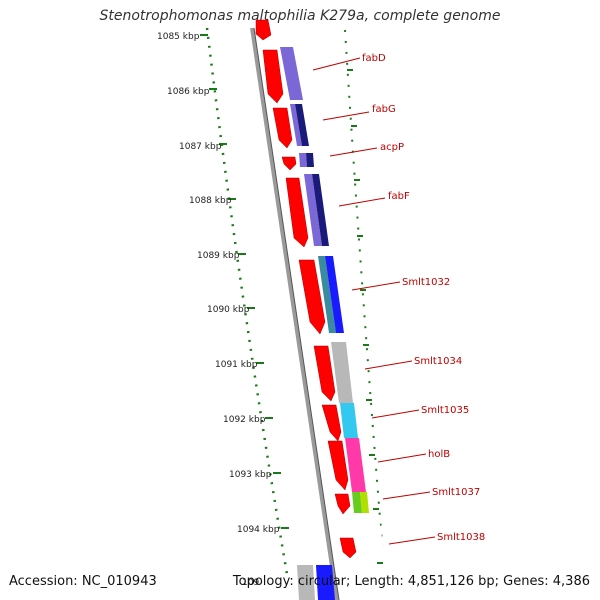  What do you see at coordinates (244, 281) in the screenshot?
I see `kbp-ticks` at bounding box center [244, 281].